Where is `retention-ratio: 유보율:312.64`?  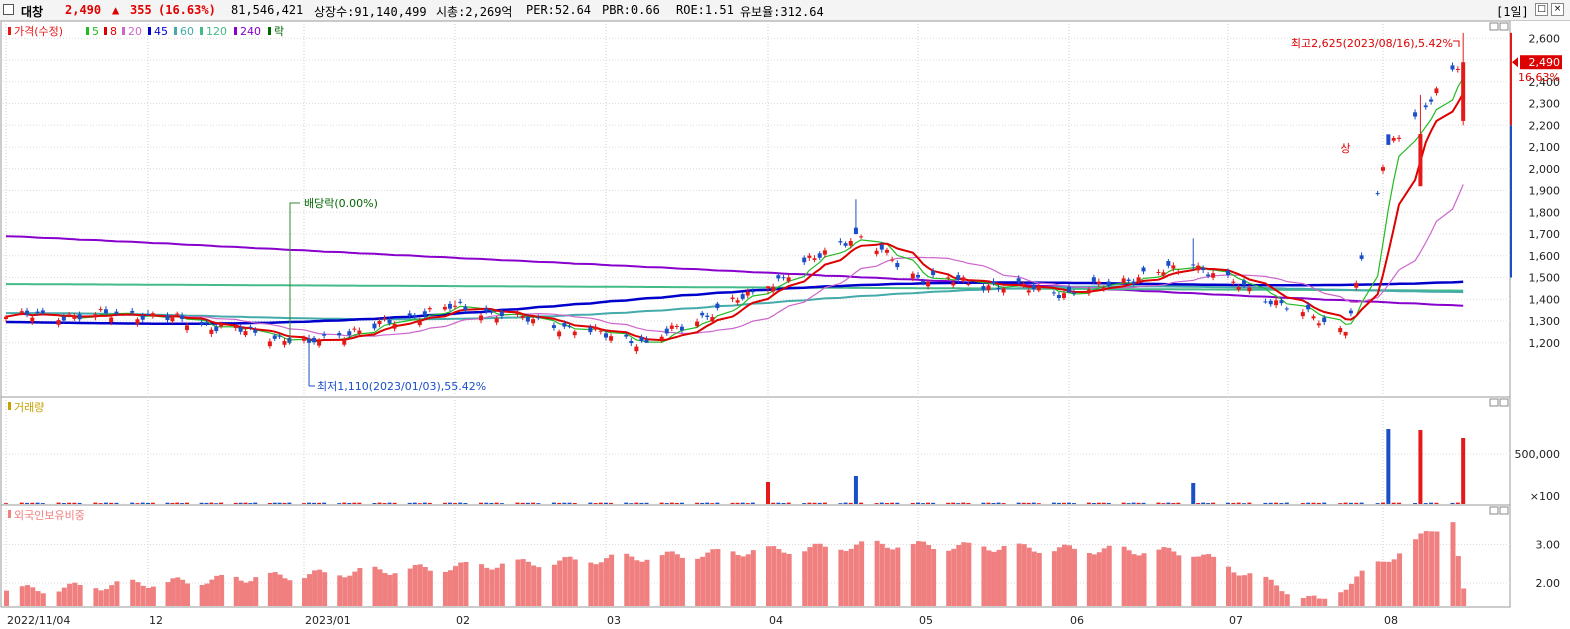
retention-ratio: 유보율:312.64 is located at coordinates (782, 12).